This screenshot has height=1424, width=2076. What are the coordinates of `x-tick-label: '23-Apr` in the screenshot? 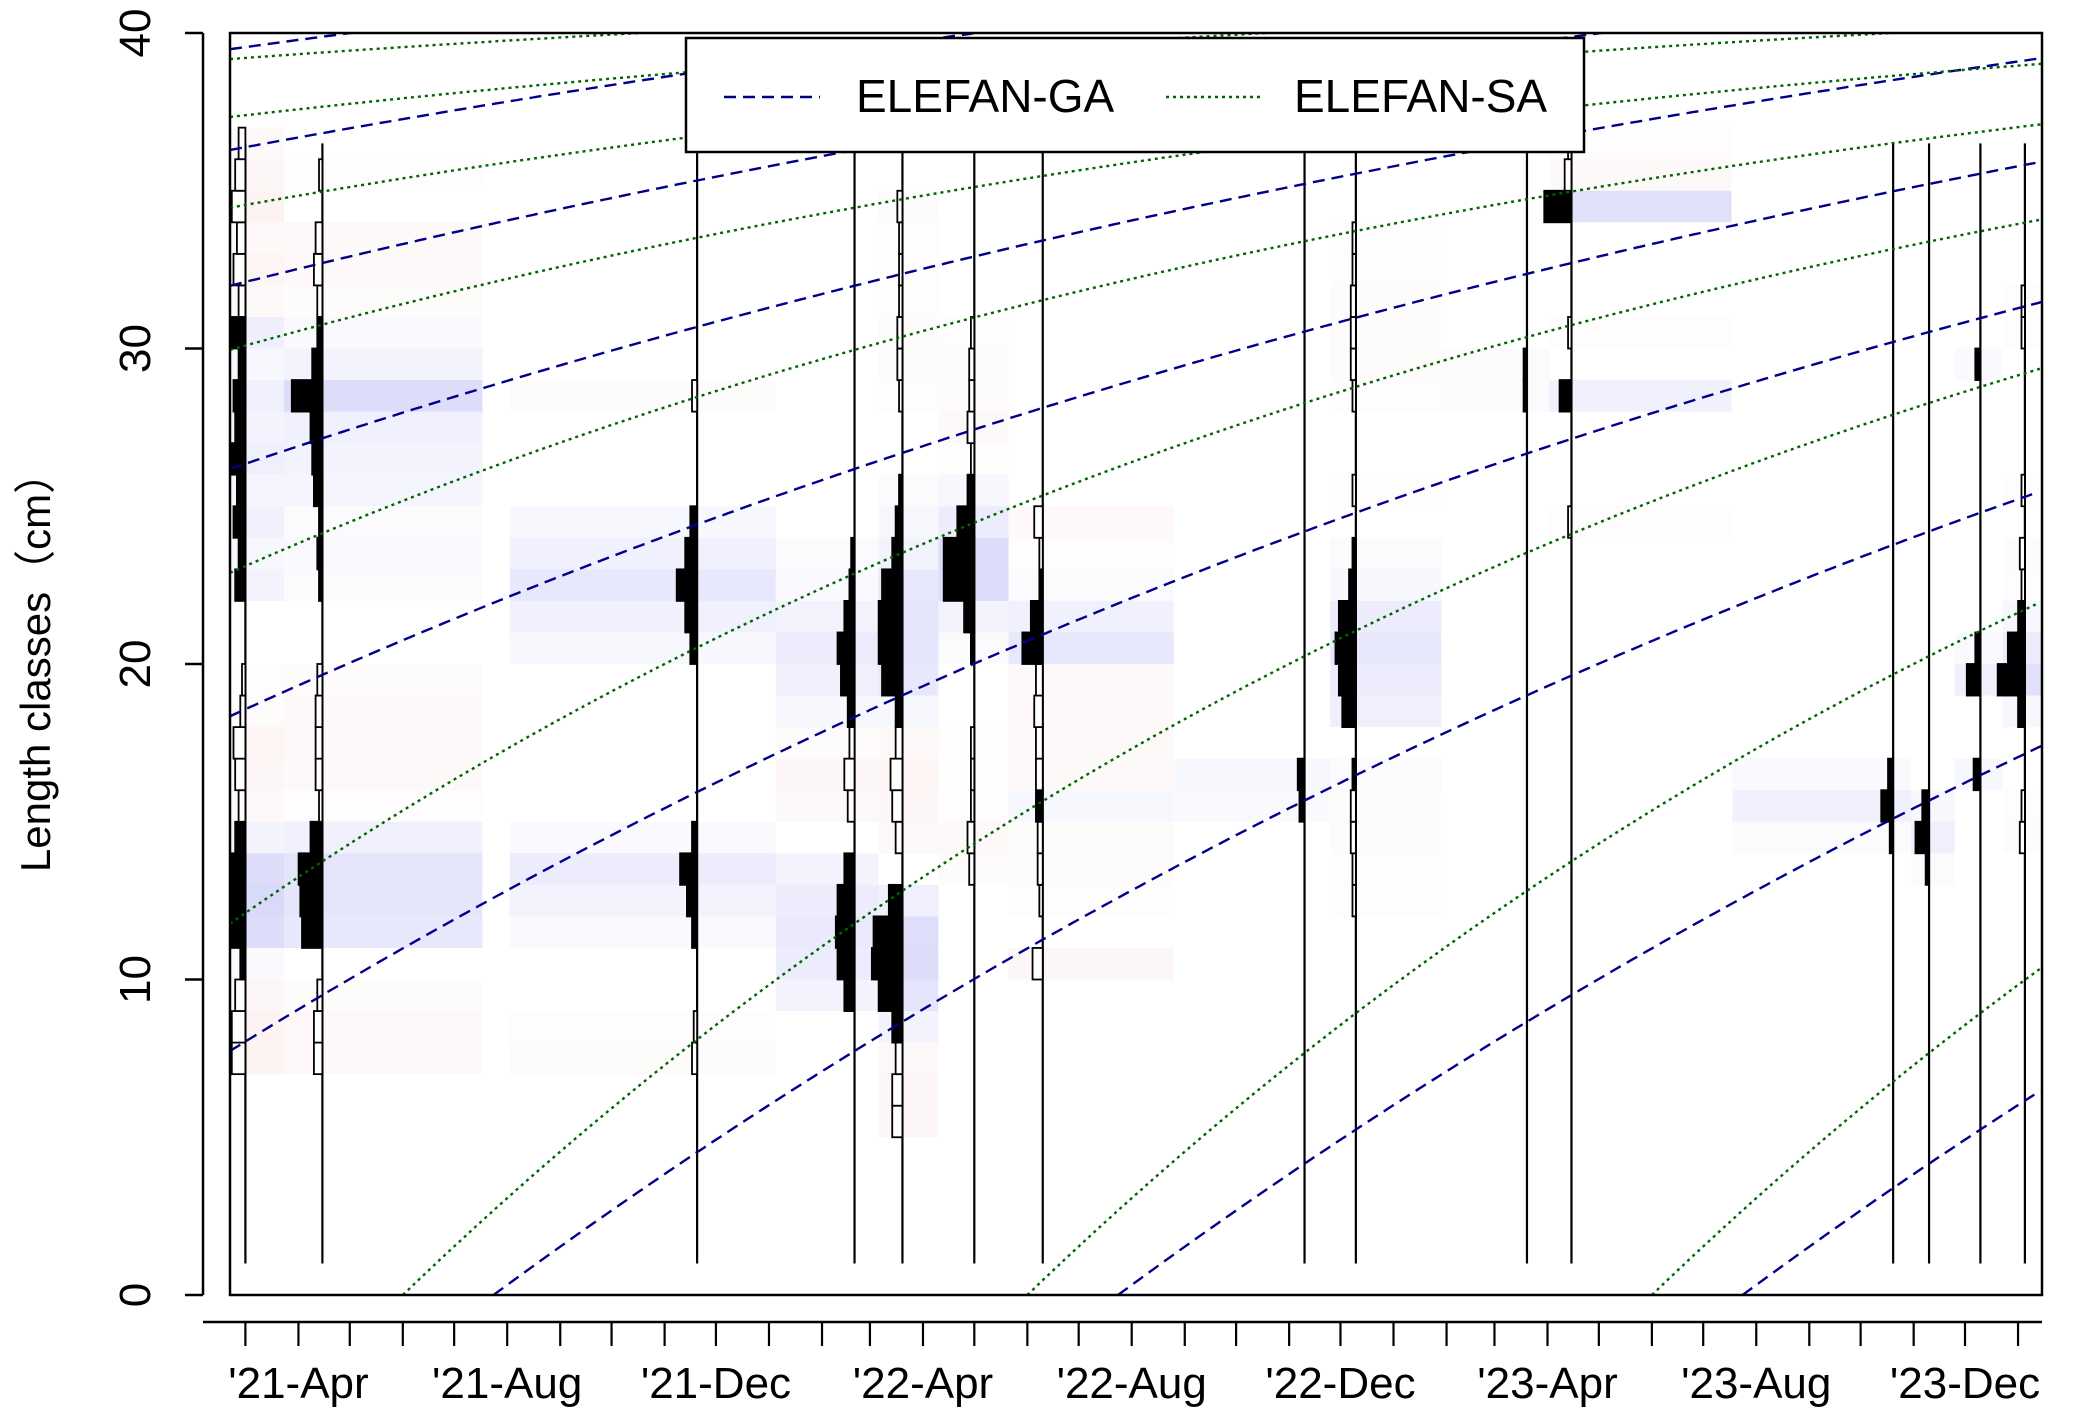 It's located at (1547, 1383).